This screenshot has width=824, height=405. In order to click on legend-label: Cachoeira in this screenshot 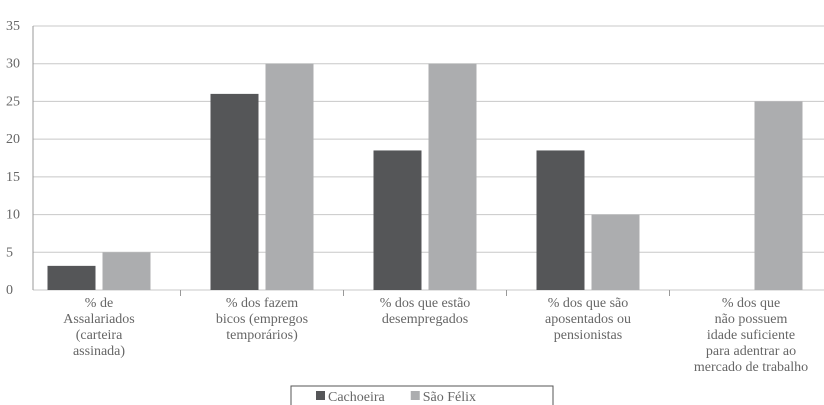, I will do `click(357, 397)`.